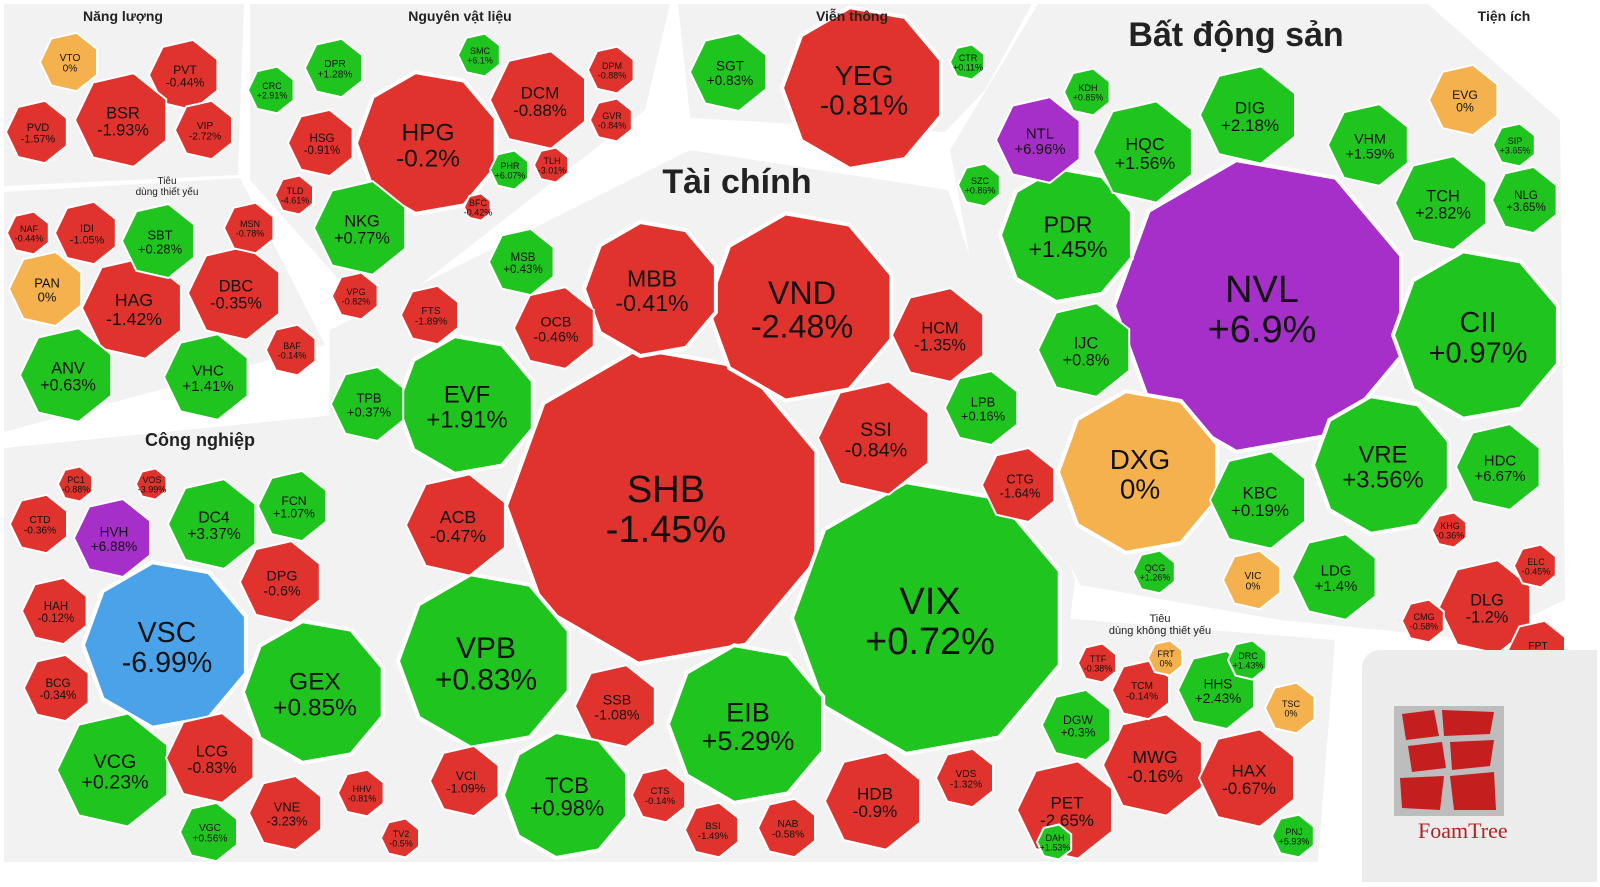 The image size is (1600, 887). What do you see at coordinates (85, 233) in the screenshot?
I see `stock-cell-idi` at bounding box center [85, 233].